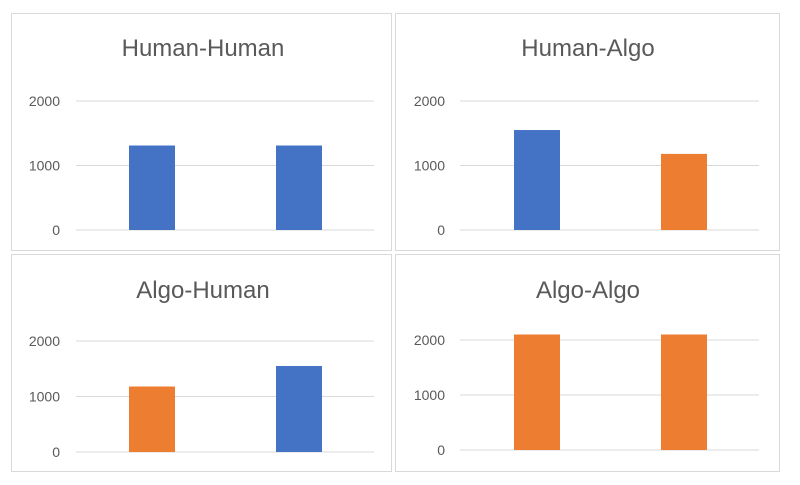 This screenshot has height=485, width=800. Describe the element at coordinates (587, 48) in the screenshot. I see `chart-title: Human-Algo` at that location.